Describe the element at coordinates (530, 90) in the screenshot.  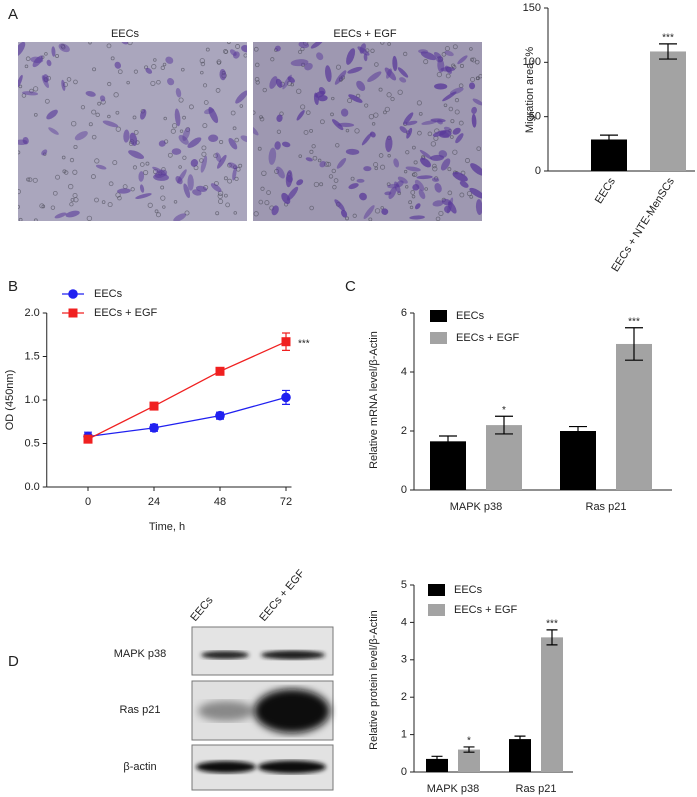
I see `y-axis-label: Migration area, %` at that location.